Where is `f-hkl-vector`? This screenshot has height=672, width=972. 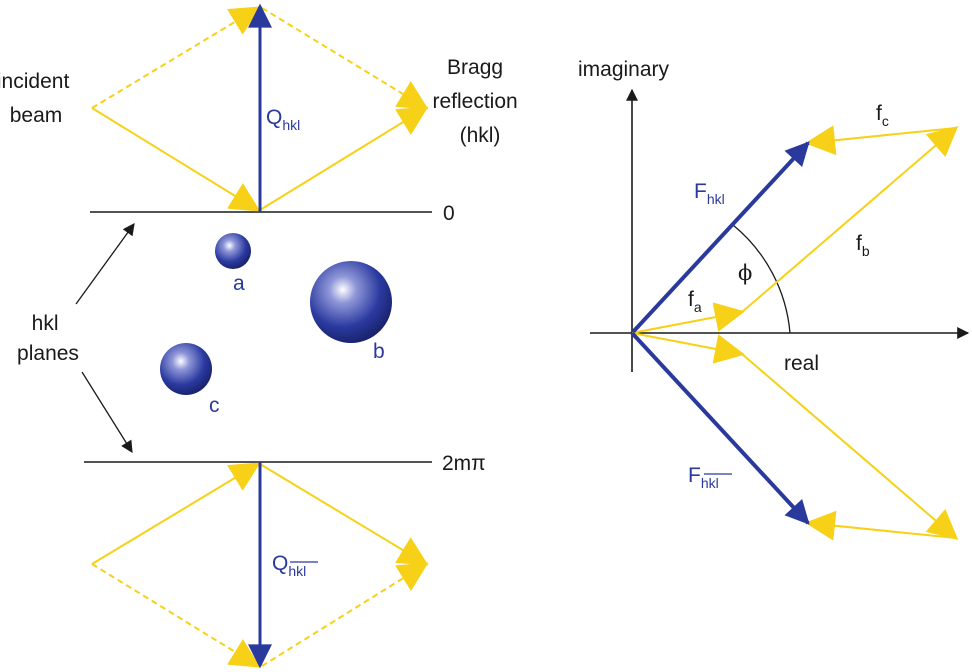 f-hkl-vector is located at coordinates (720, 238).